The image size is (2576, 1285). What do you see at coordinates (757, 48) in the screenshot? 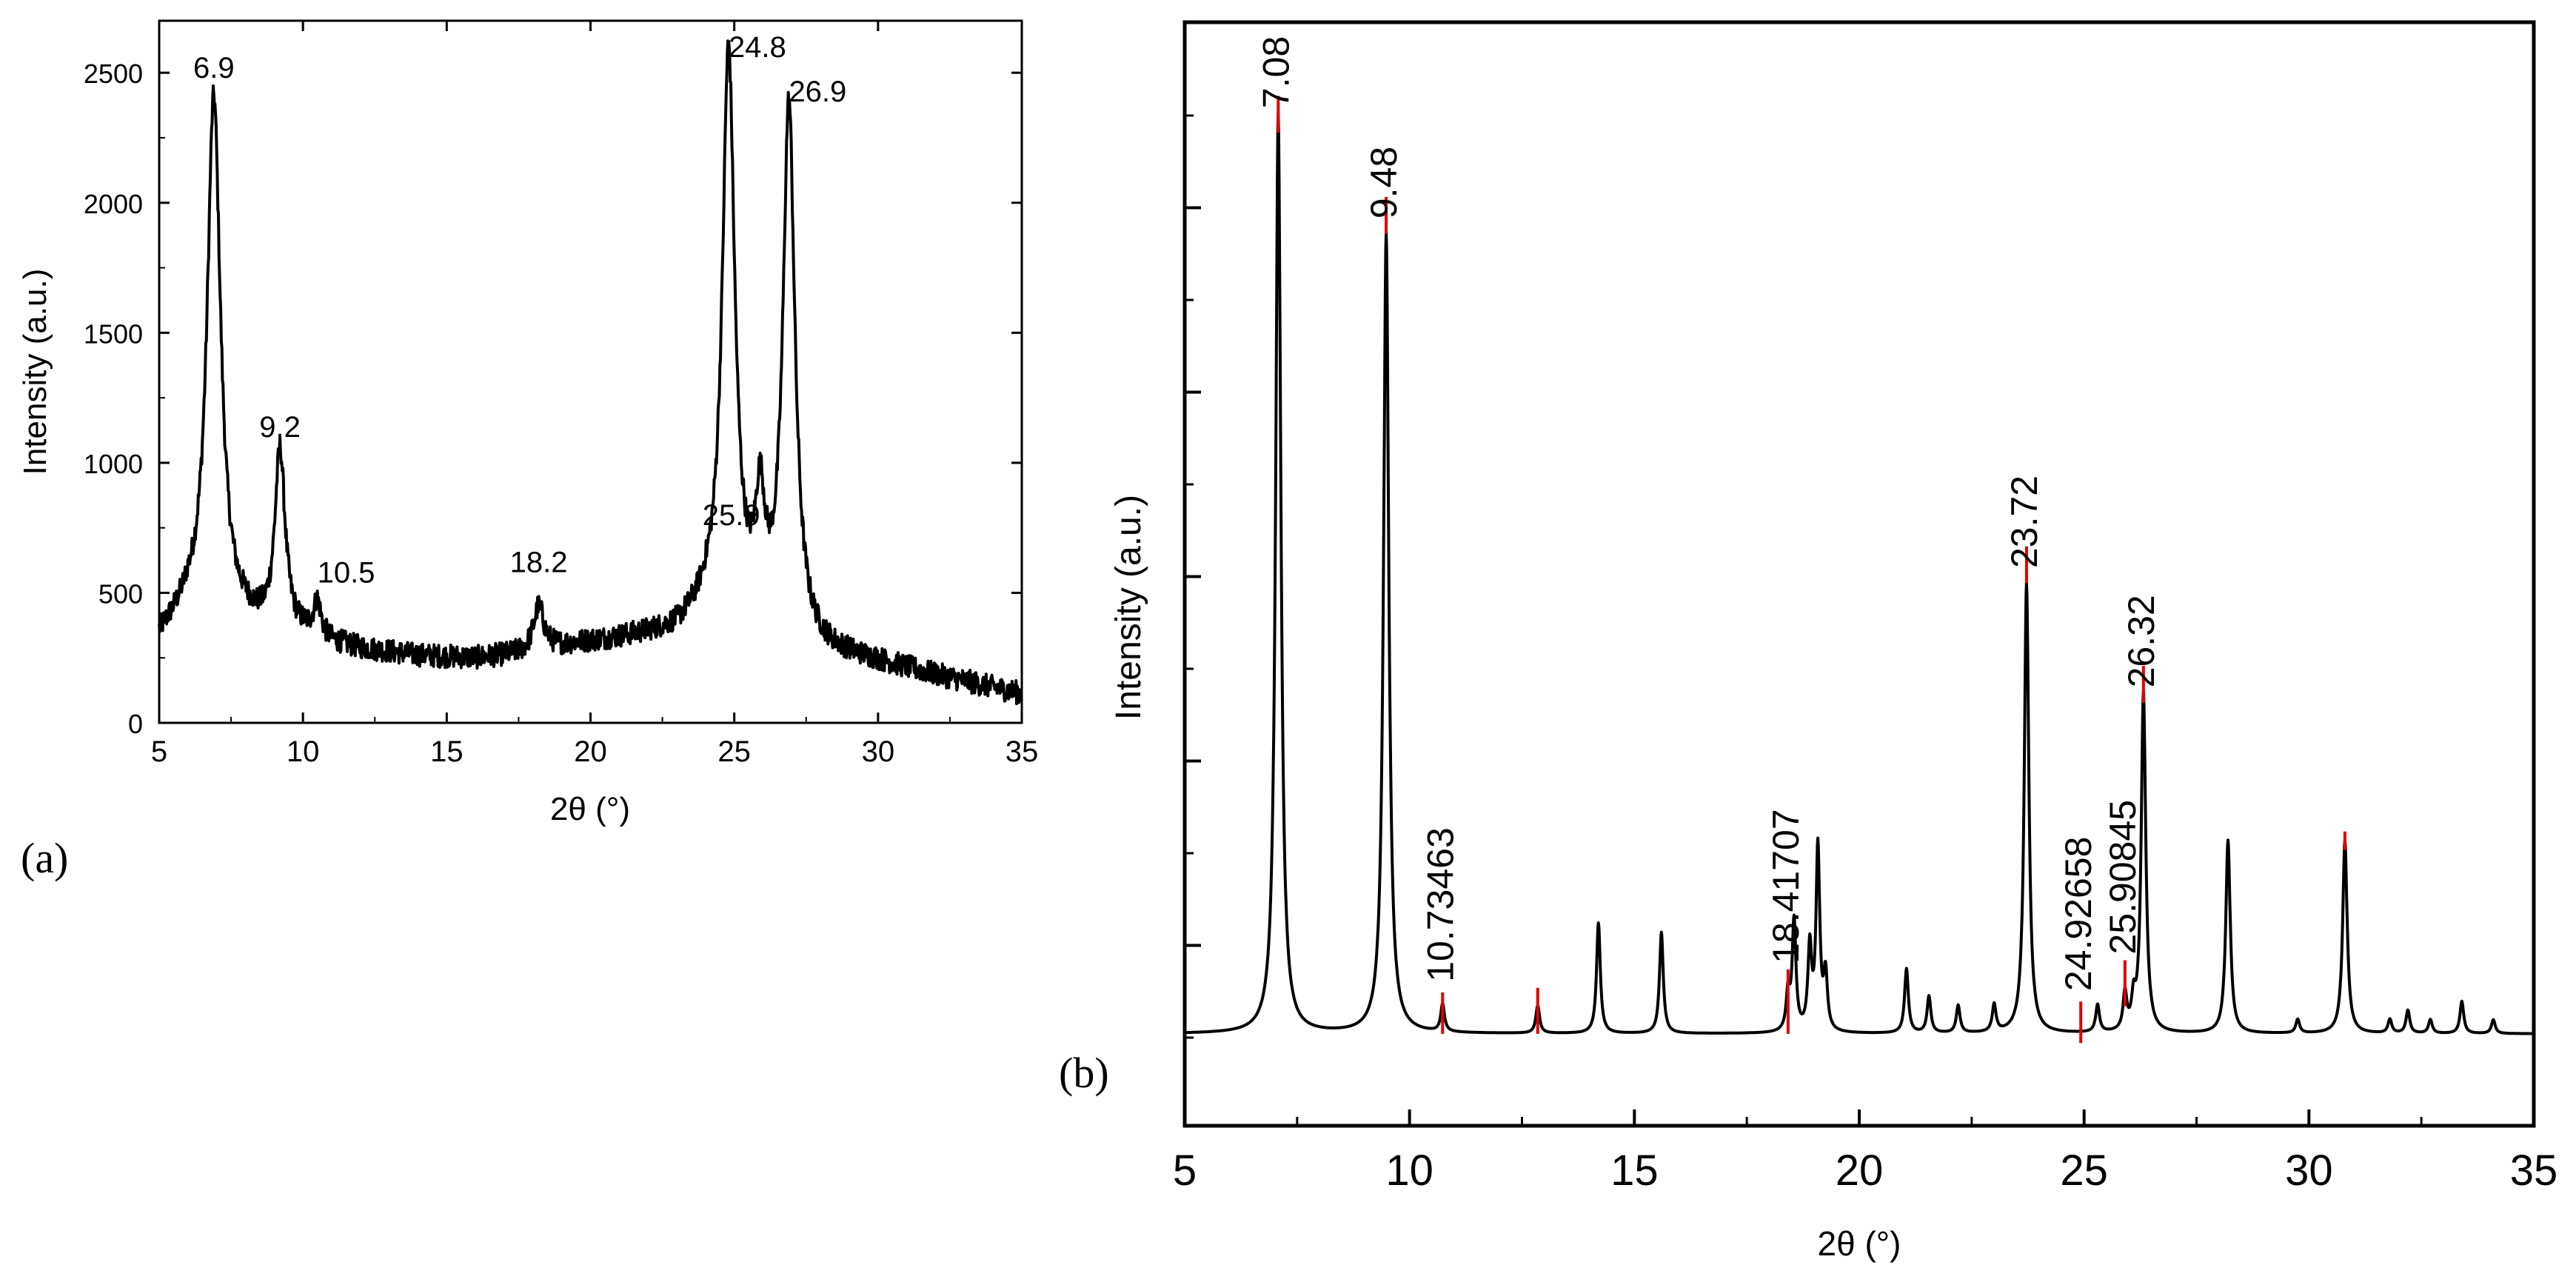
I see `chart-a-peak-label: 24.8` at bounding box center [757, 48].